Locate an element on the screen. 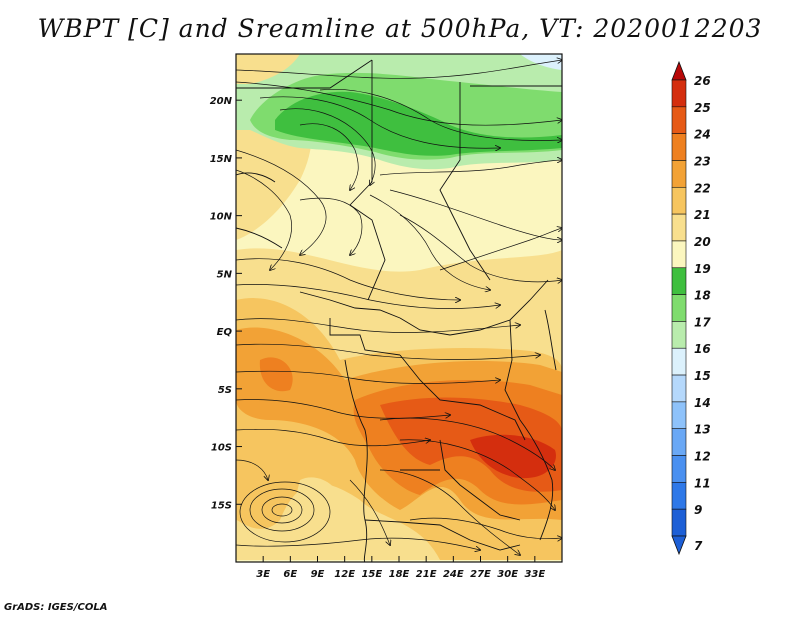  lon-tick-label: 33E is located at coordinates (534, 574).